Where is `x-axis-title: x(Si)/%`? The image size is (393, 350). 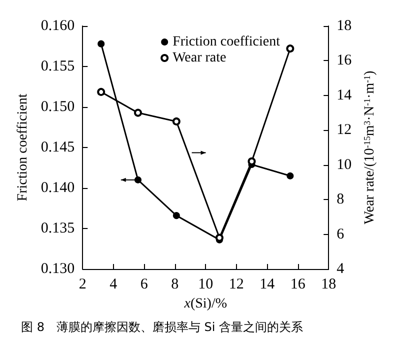 x-axis-title: x(Si)/% is located at coordinates (205, 304).